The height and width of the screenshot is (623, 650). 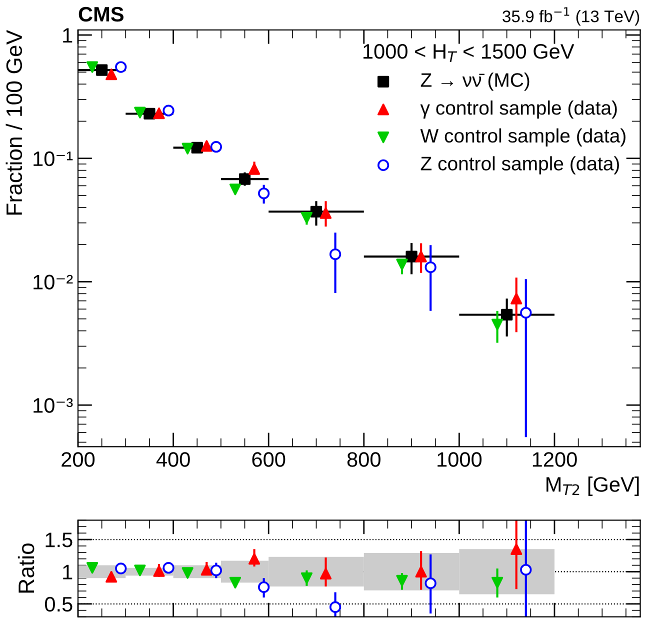 What do you see at coordinates (571, 16) in the screenshot?
I see `chart-subtitle: 35.9 fb$^{−1}$ (13 TeV)` at bounding box center [571, 16].